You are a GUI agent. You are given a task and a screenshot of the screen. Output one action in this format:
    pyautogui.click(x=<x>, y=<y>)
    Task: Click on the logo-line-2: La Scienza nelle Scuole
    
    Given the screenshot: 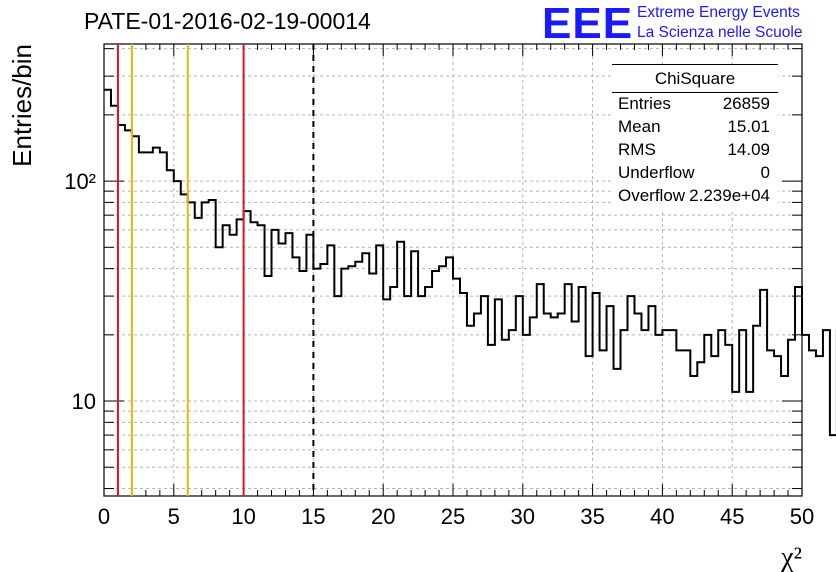 What is the action you would take?
    pyautogui.click(x=720, y=32)
    